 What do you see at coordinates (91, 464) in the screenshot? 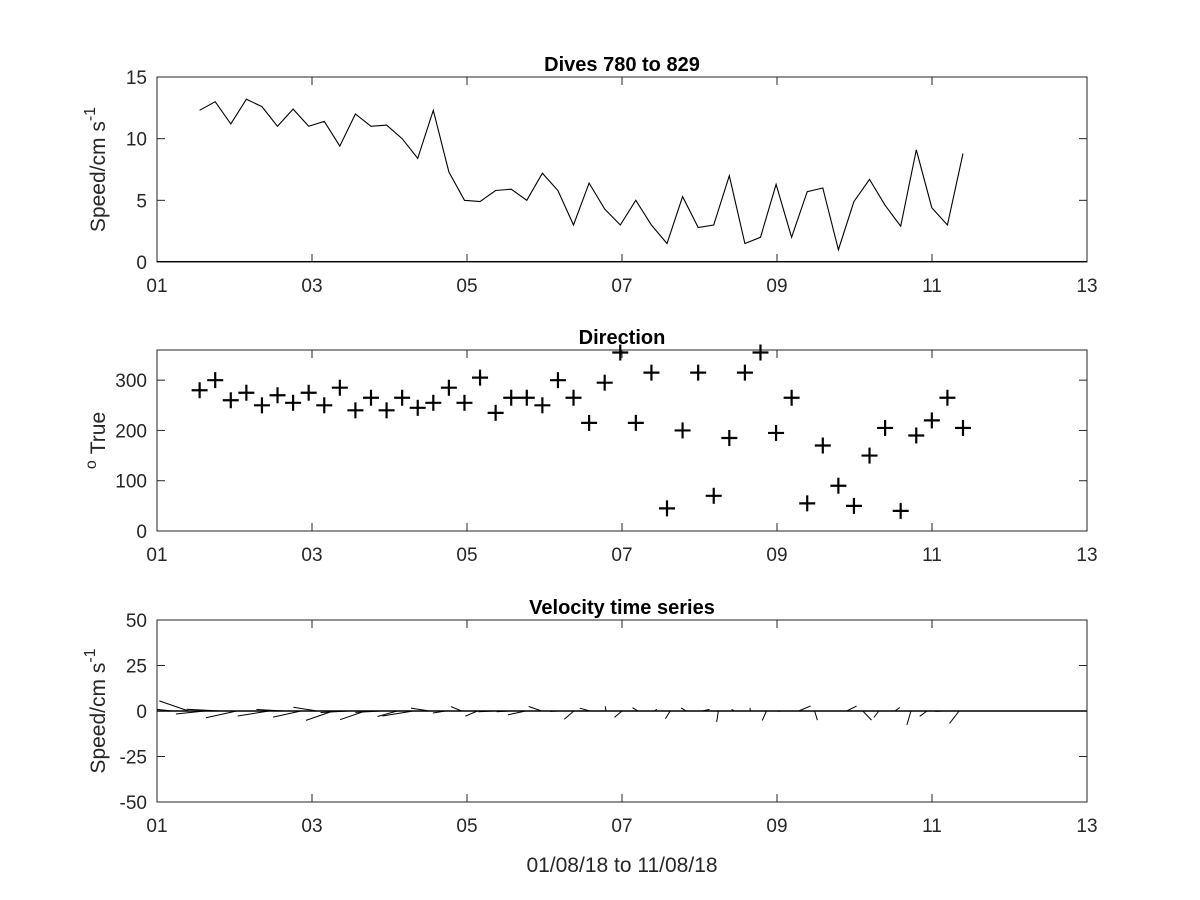
I see `y-axis-label-sup: o` at bounding box center [91, 464].